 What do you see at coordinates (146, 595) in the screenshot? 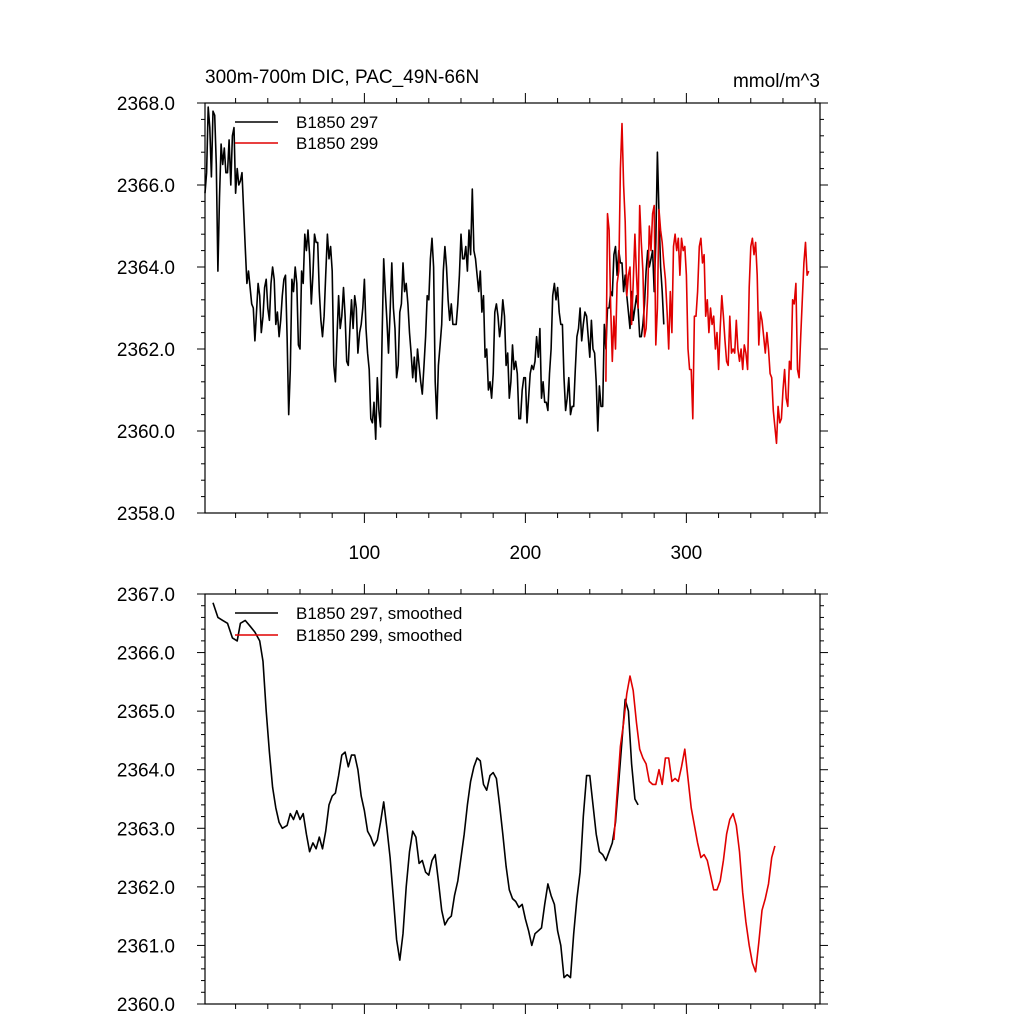
I see `y-tick-label: 2367.0` at bounding box center [146, 595].